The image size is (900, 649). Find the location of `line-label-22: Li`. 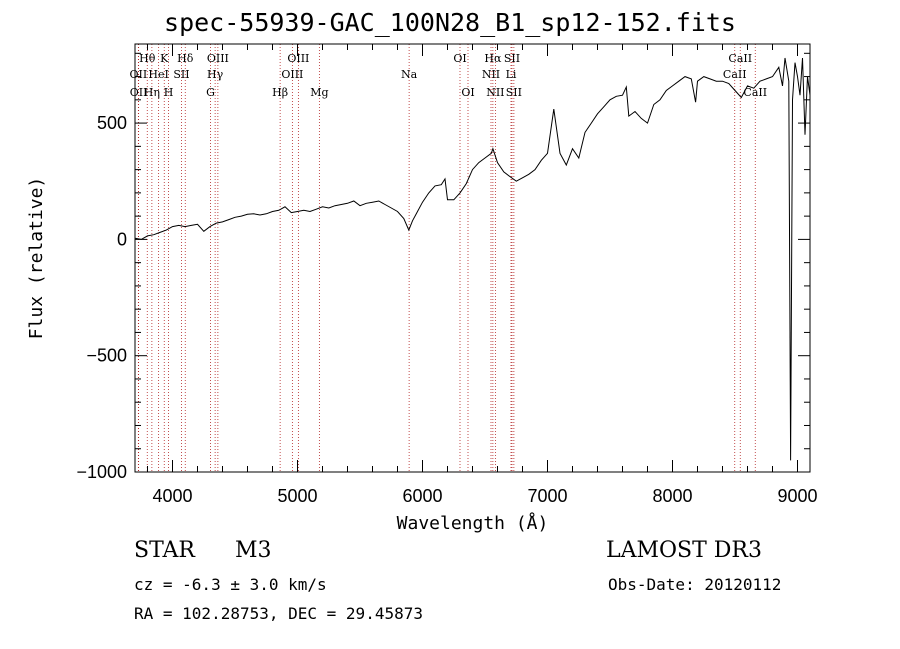

line-label-22: Li is located at coordinates (511, 74).